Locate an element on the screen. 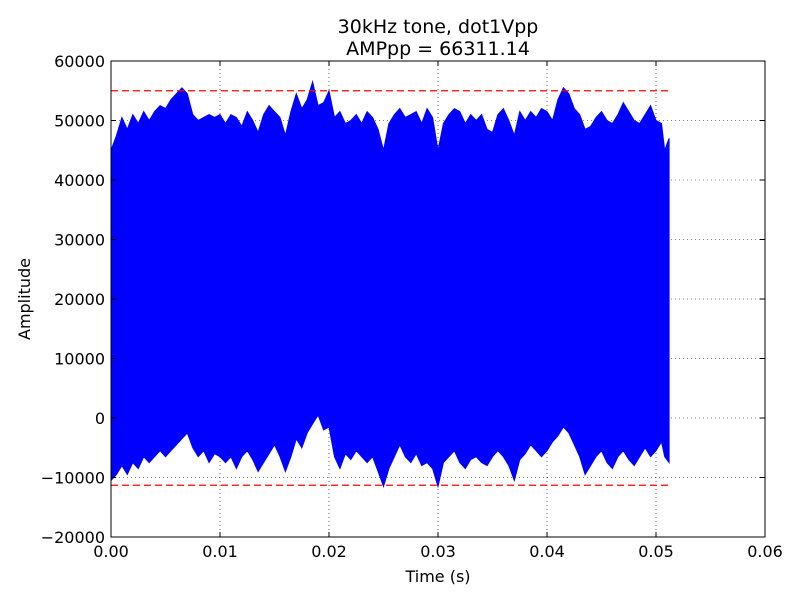 Image resolution: width=800 pixels, height=600 pixels. x-tick-labels: 0.00 0.01 0.02 0.03 0.04 0.05 0.06 is located at coordinates (438, 551).